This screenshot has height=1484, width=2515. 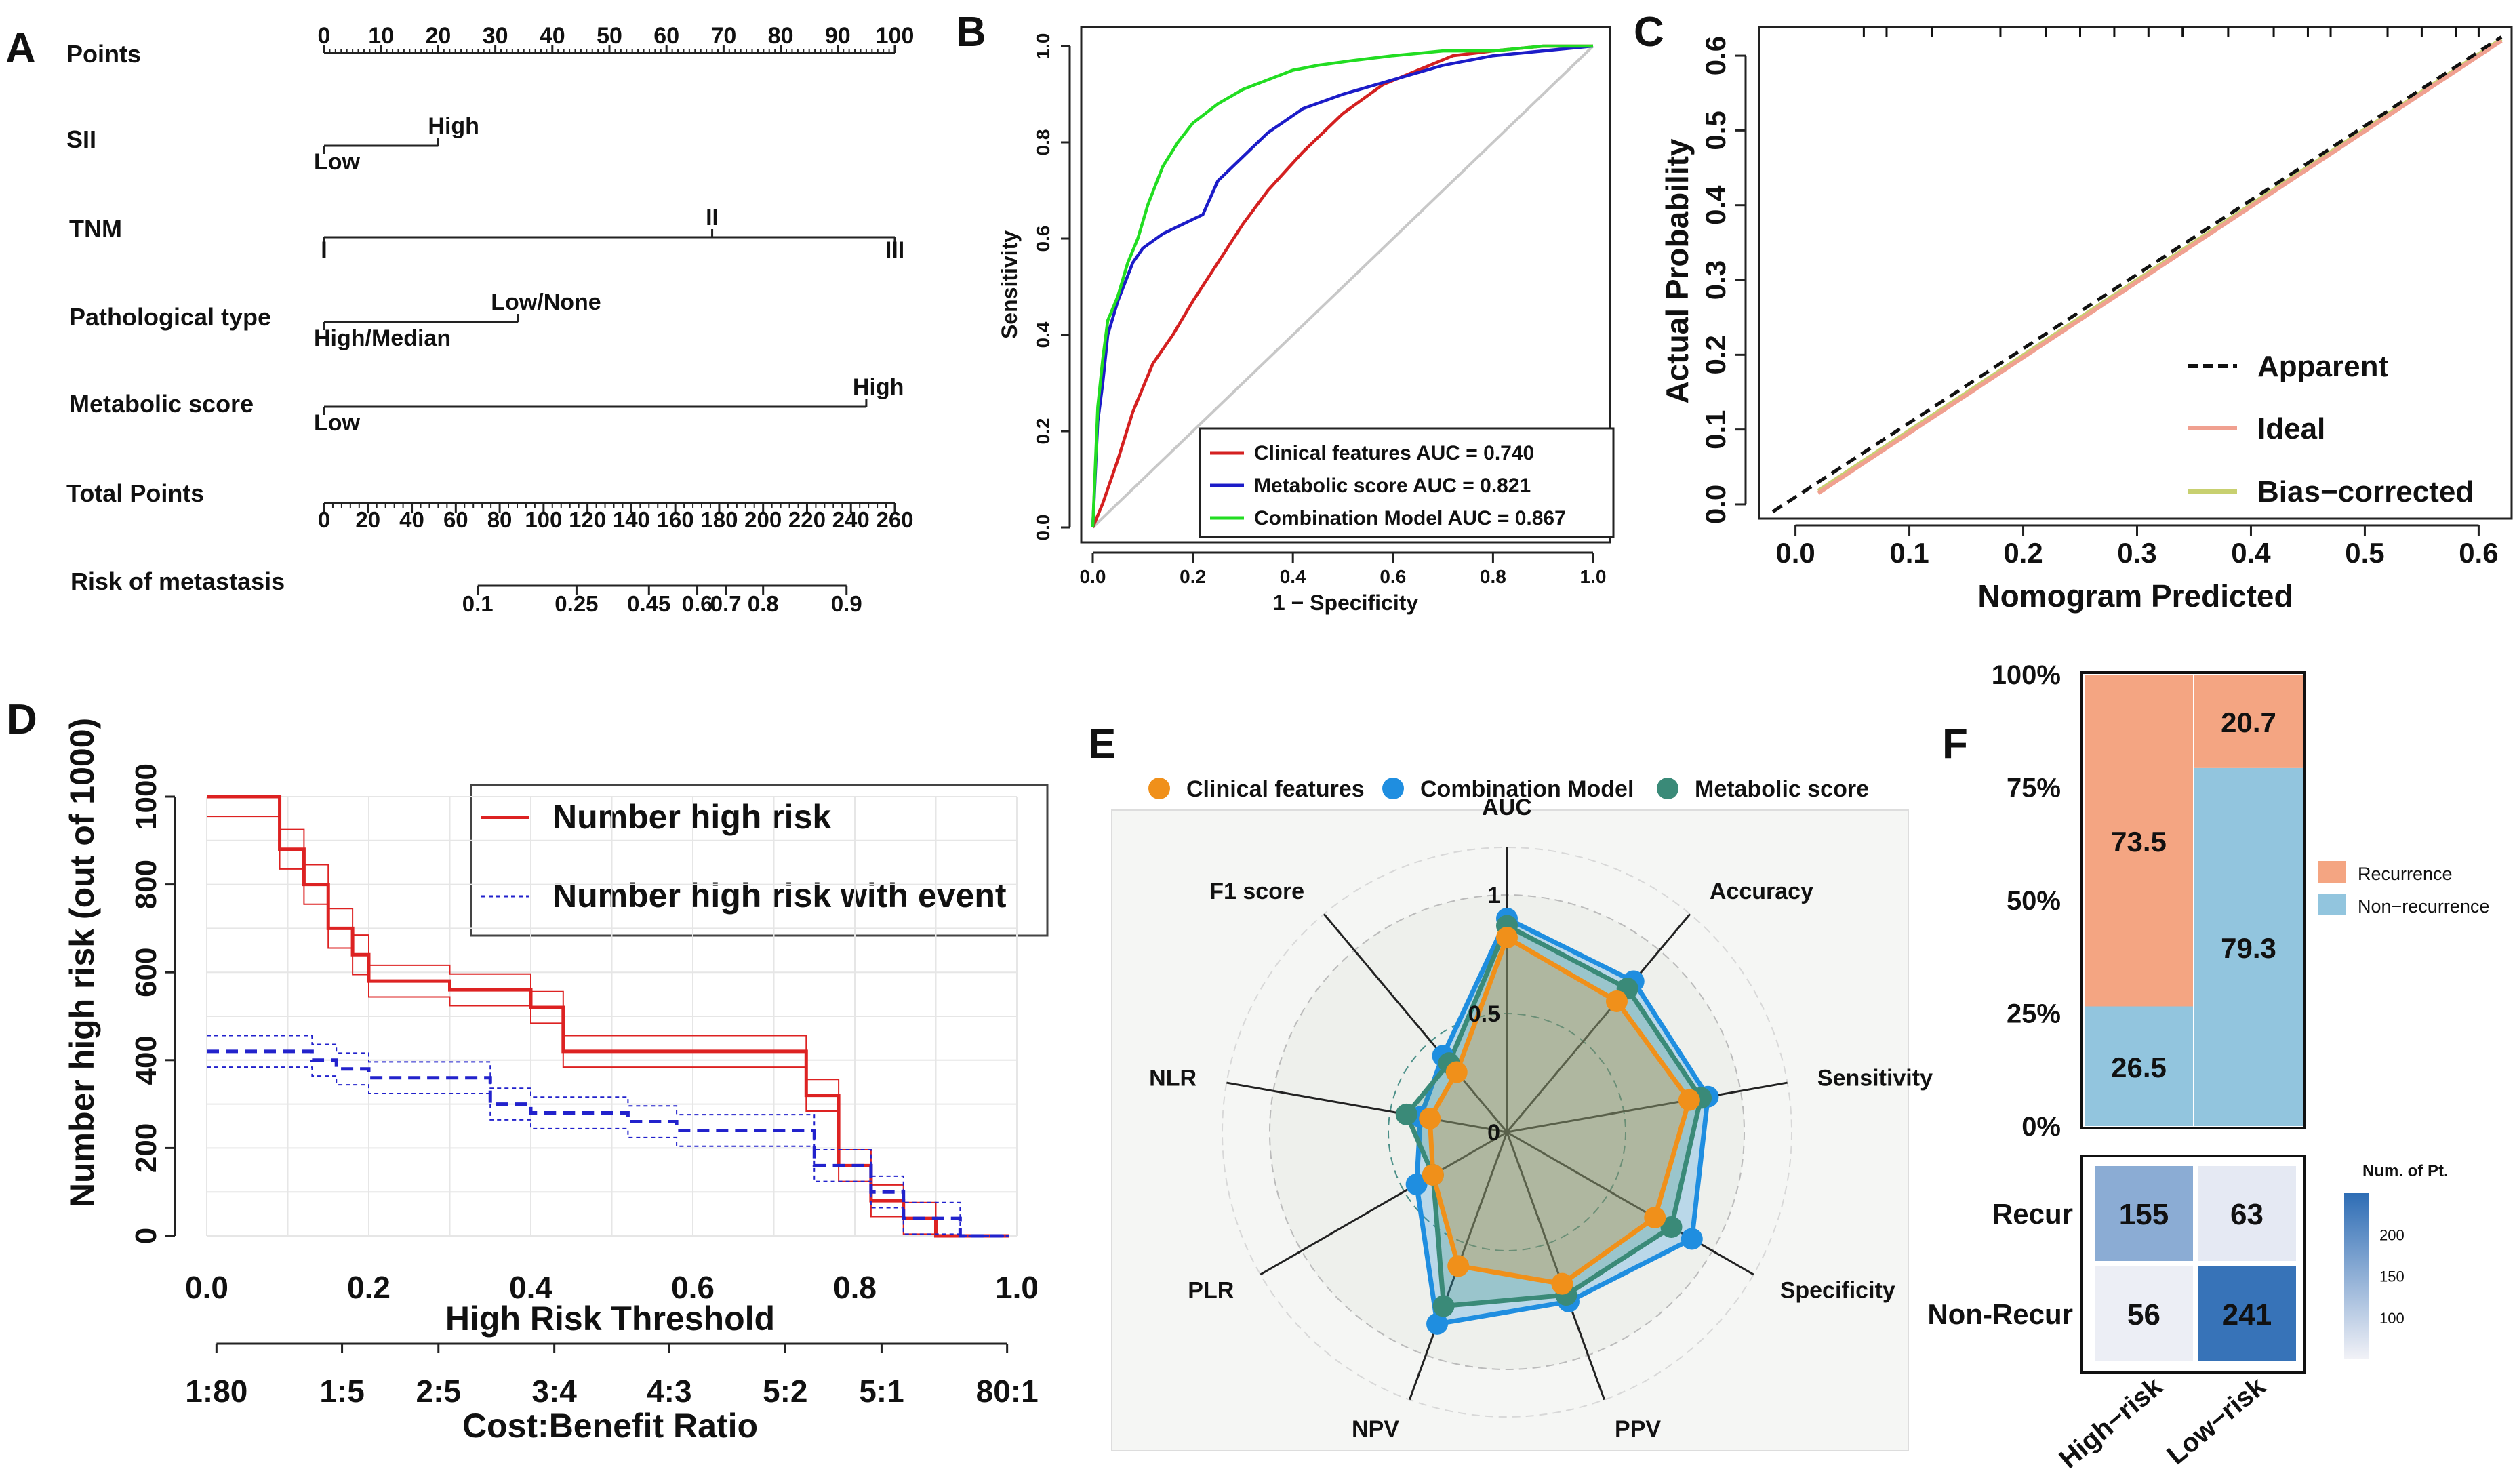 What do you see at coordinates (1093, 576) in the screenshot?
I see `roc-x-tick-label: 0.0` at bounding box center [1093, 576].